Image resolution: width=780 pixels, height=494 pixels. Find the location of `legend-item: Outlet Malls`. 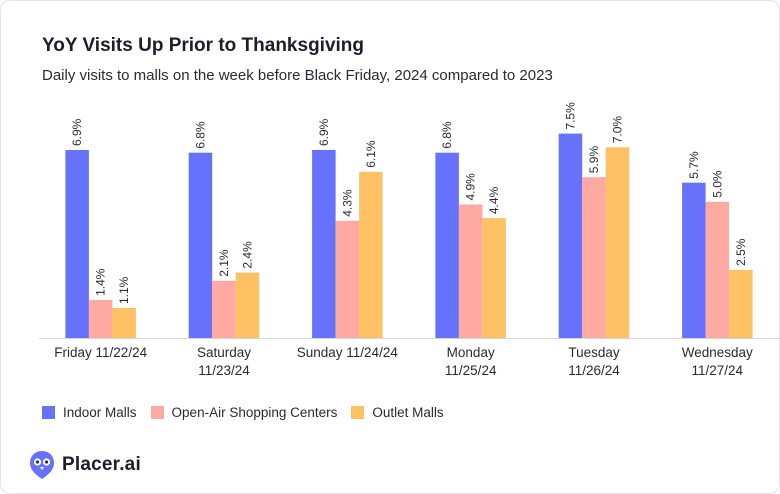

legend-item: Outlet Malls is located at coordinates (397, 412).